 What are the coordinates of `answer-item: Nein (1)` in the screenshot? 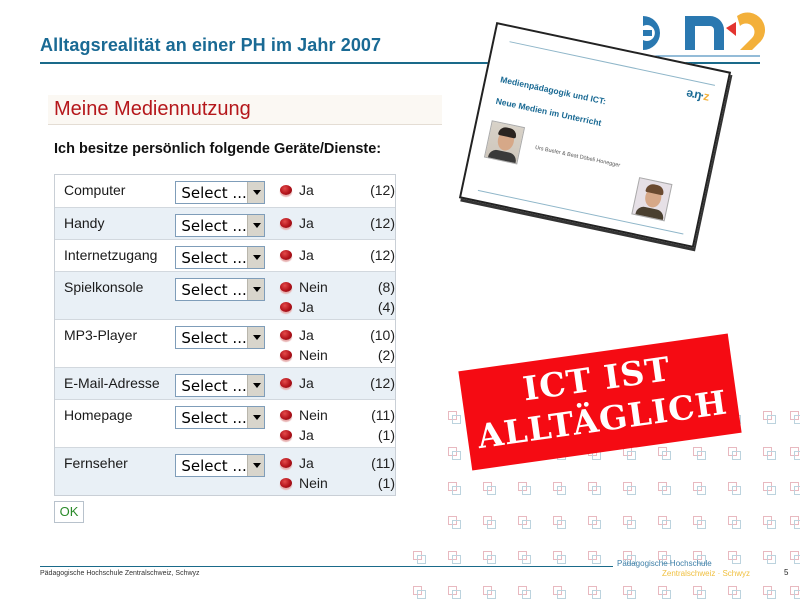 It's located at (337, 483).